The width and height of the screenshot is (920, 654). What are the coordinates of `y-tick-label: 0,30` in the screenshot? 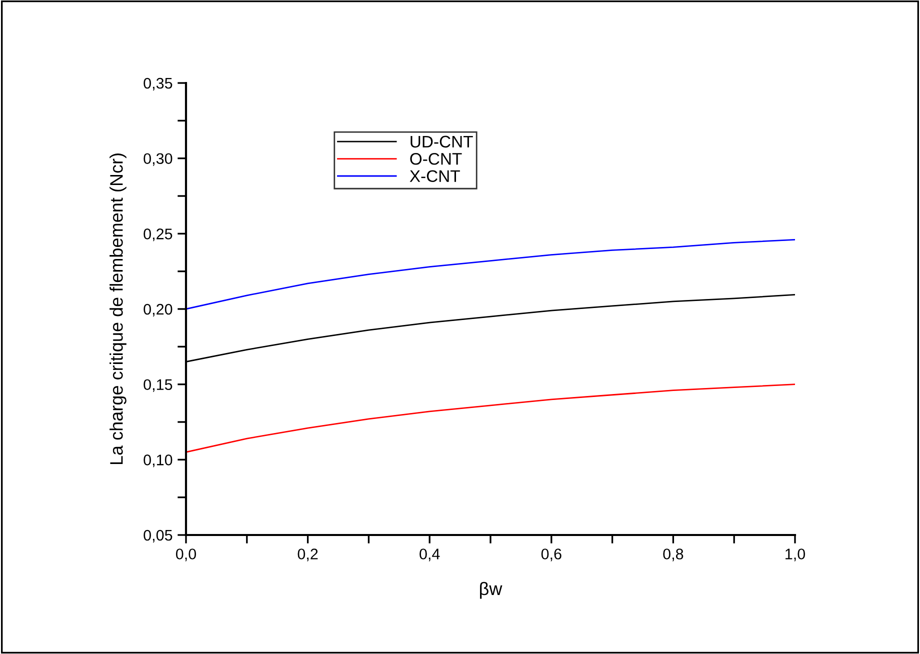 It's located at (158, 159).